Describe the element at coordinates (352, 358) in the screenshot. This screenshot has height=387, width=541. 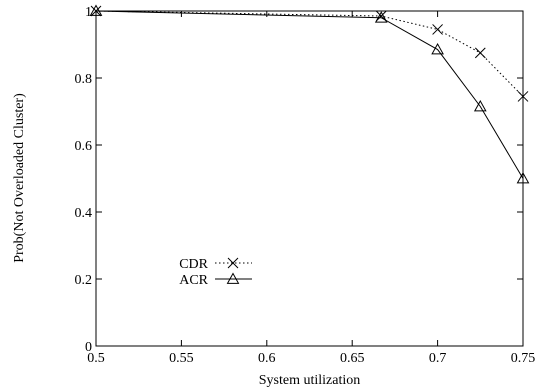
I see `x-tick-label: 0.65` at that location.